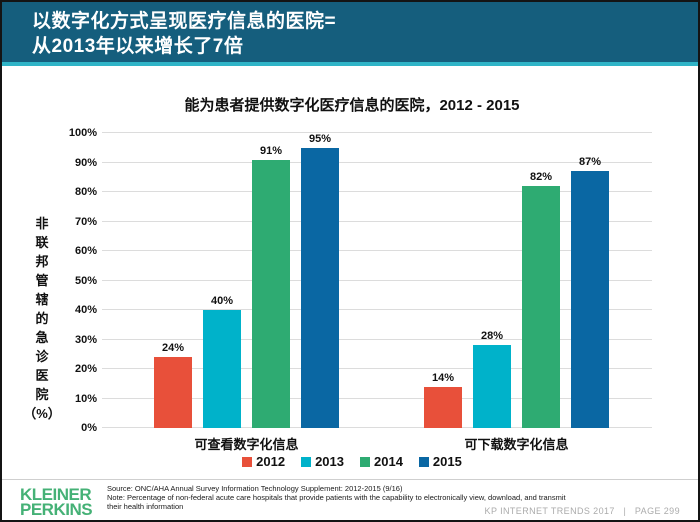  Describe the element at coordinates (42, 261) in the screenshot. I see `y-axis-label-char: 邦` at that location.